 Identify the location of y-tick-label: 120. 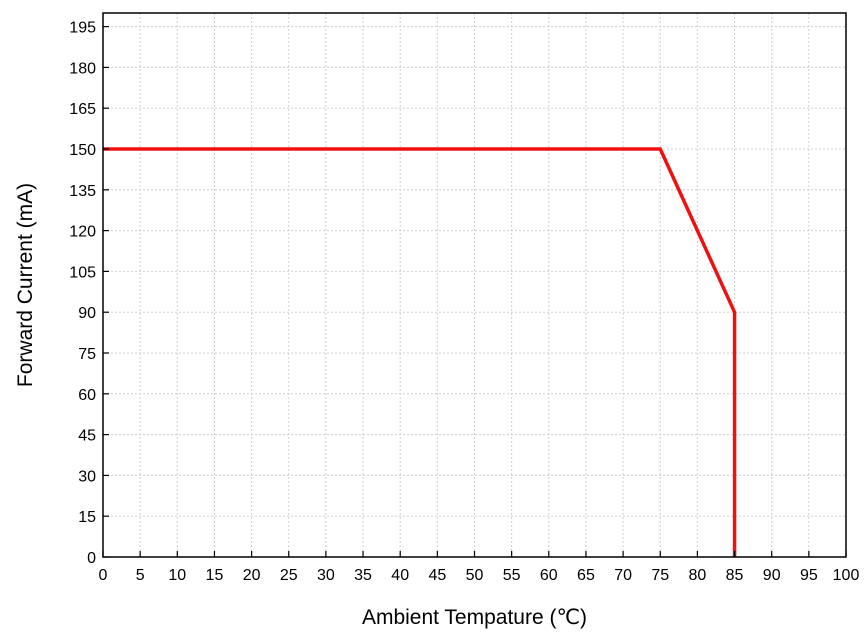
(82, 232).